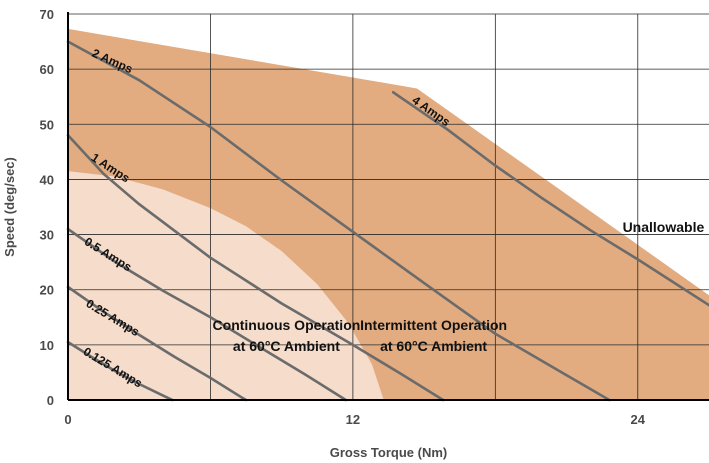  What do you see at coordinates (47, 235) in the screenshot?
I see `y-tick-label: 30` at bounding box center [47, 235].